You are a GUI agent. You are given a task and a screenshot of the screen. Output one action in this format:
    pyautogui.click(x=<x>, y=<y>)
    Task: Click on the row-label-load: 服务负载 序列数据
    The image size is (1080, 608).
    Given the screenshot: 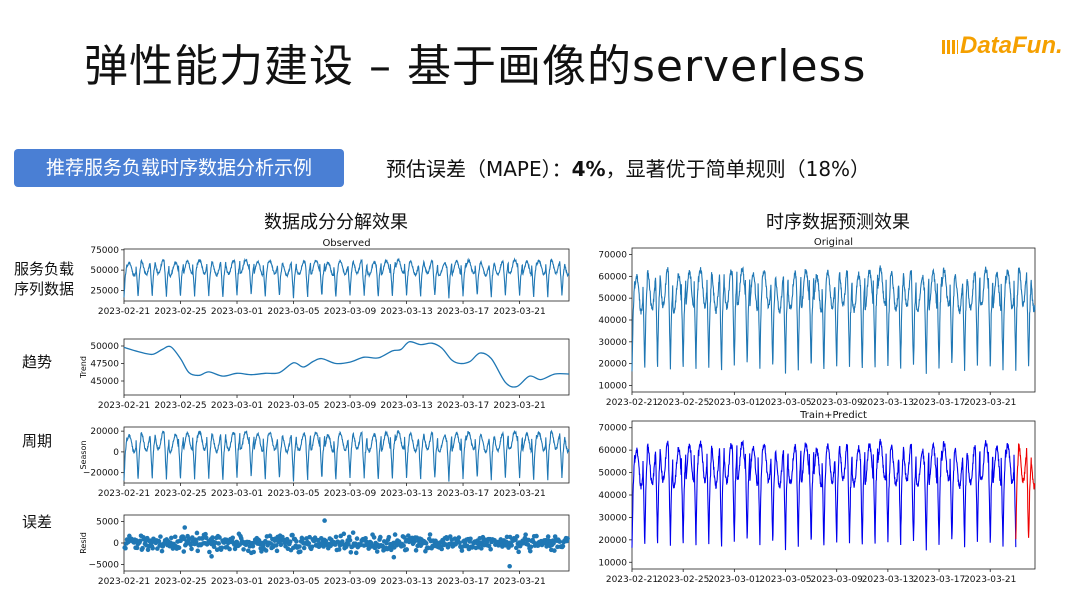 What is the action you would take?
    pyautogui.click(x=44, y=279)
    